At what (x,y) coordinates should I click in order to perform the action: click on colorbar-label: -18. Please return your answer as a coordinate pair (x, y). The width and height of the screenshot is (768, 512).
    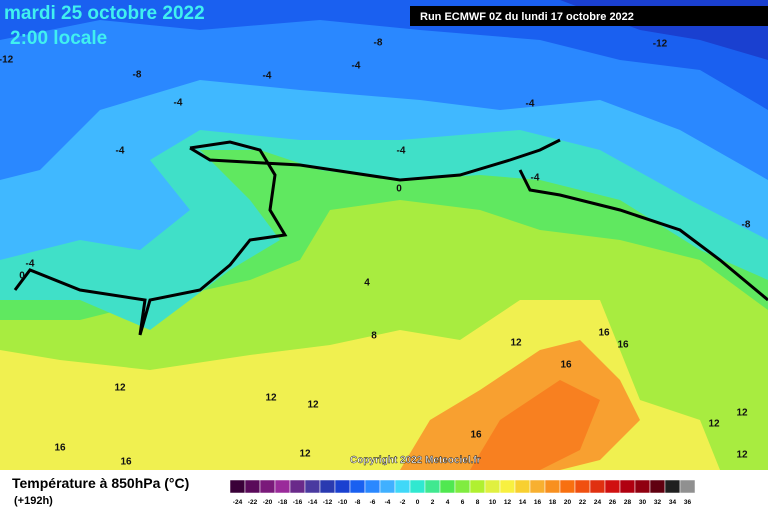
    Looking at the image, I should click on (283, 502).